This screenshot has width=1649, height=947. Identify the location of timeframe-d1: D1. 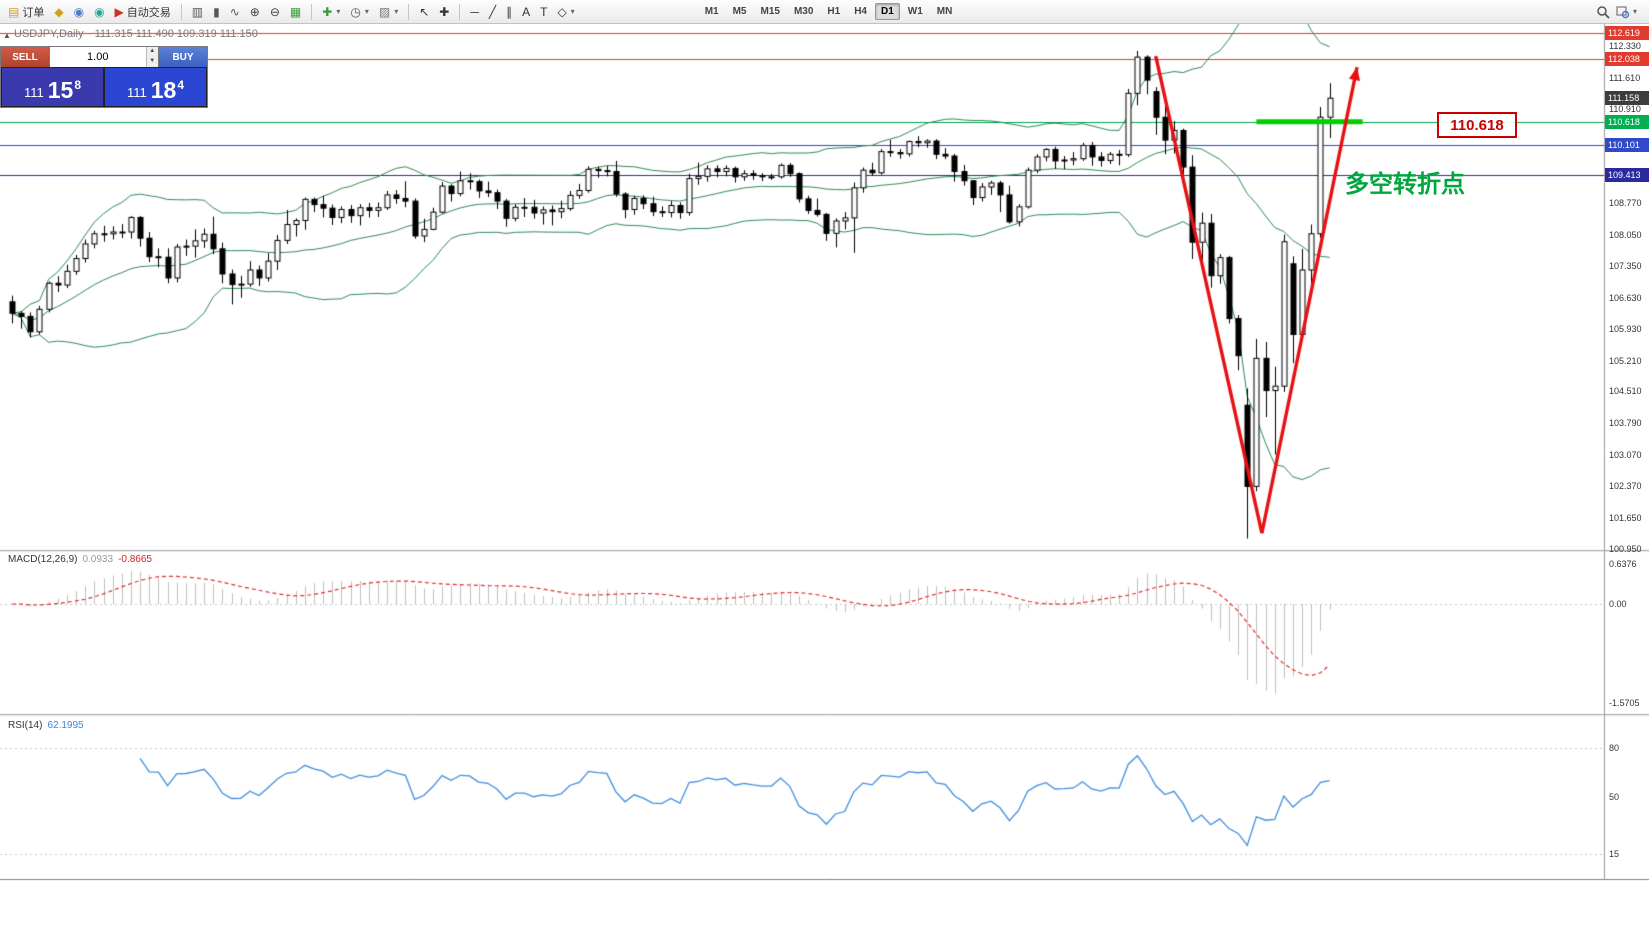
(887, 11).